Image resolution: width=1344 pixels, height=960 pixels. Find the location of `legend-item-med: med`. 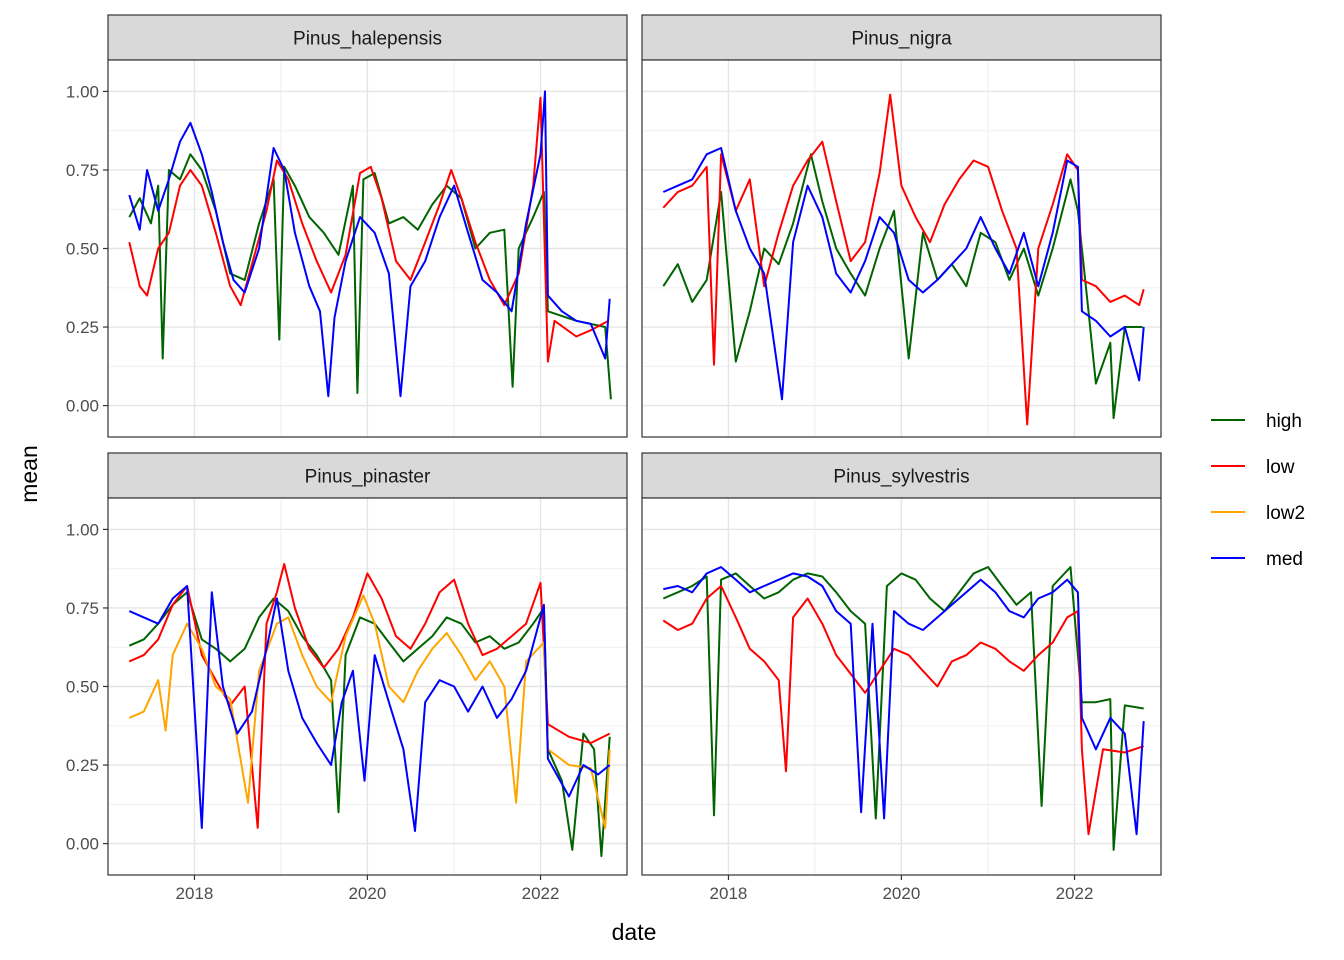

legend-item-med: med is located at coordinates (1257, 559).